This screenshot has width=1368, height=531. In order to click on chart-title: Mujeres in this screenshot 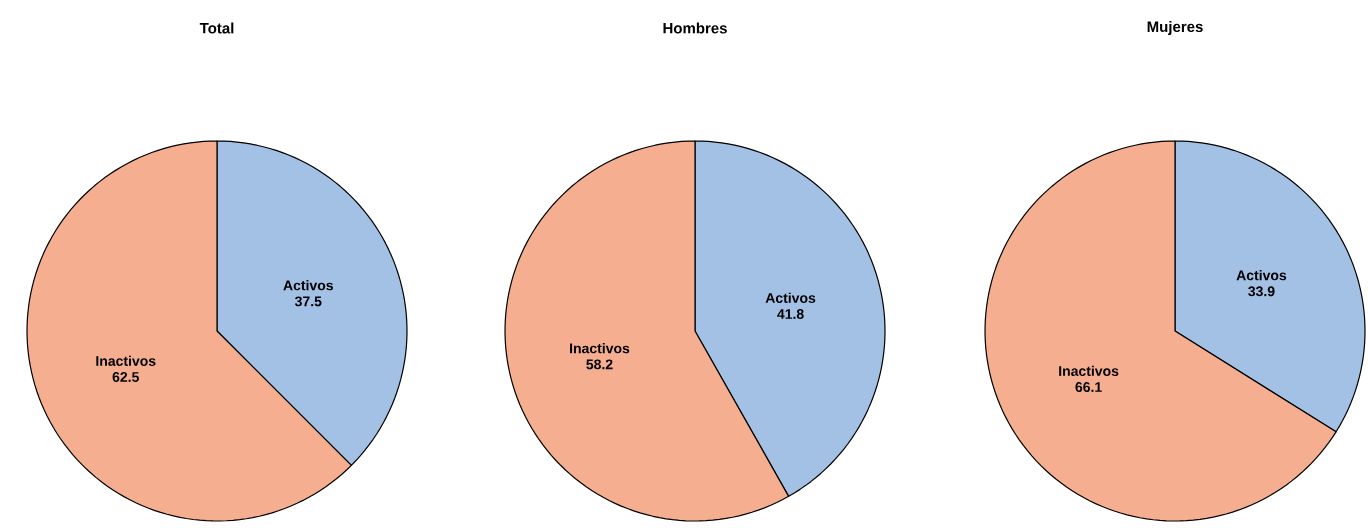, I will do `click(1175, 28)`.